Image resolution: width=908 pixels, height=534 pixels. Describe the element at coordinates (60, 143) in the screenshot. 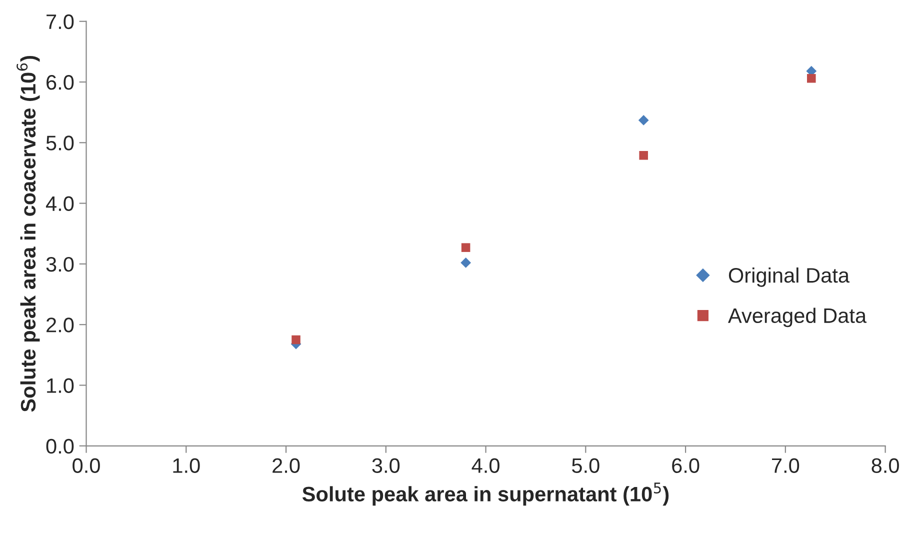

I see `y-tick-label: 5.0` at that location.